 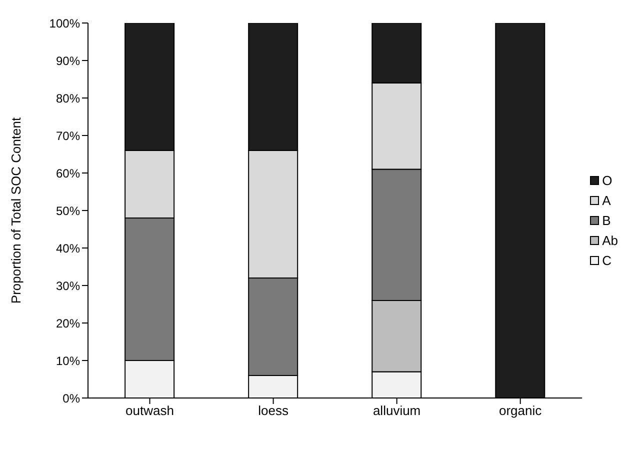 I want to click on x-tick-label: outwash, so click(x=150, y=410).